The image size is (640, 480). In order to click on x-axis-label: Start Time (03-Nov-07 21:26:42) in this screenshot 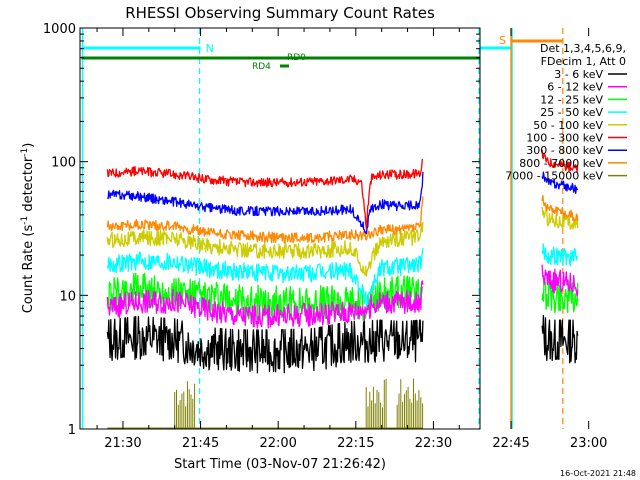, I will do `click(280, 464)`.